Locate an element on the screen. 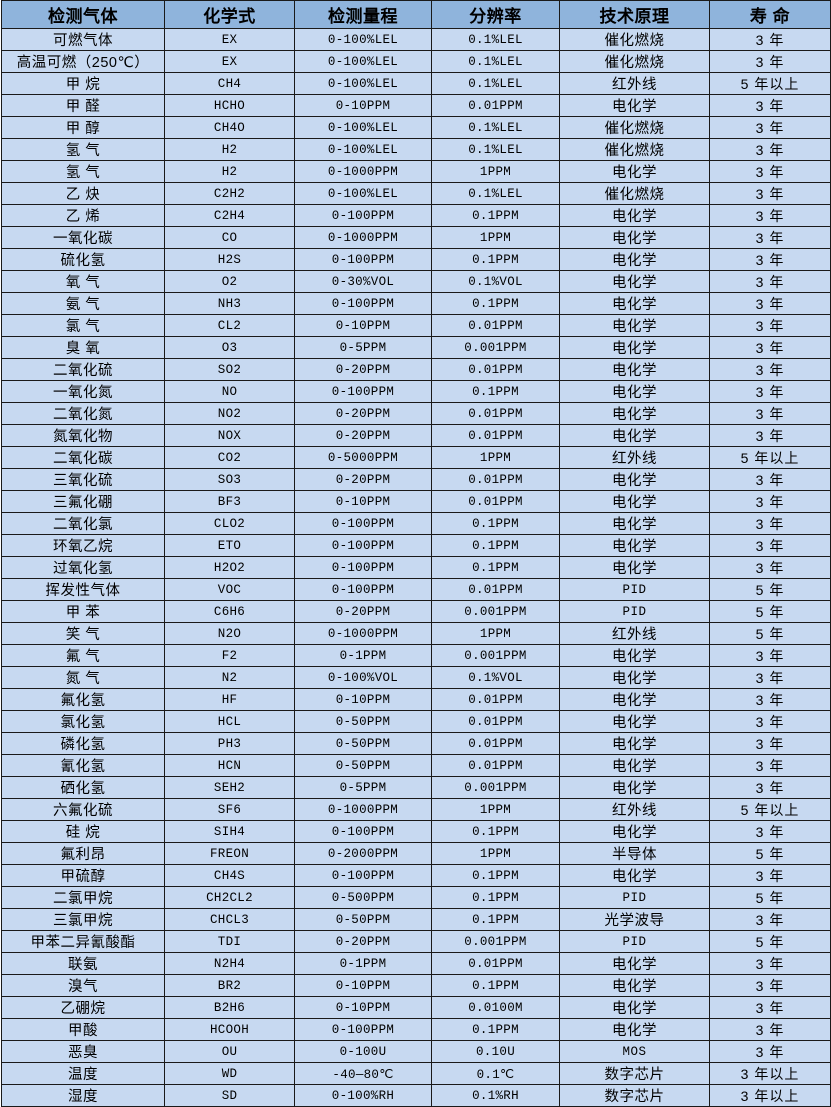 Image resolution: width=831 pixels, height=1107 pixels. cell-name: 二氧化氯 is located at coordinates (83, 523).